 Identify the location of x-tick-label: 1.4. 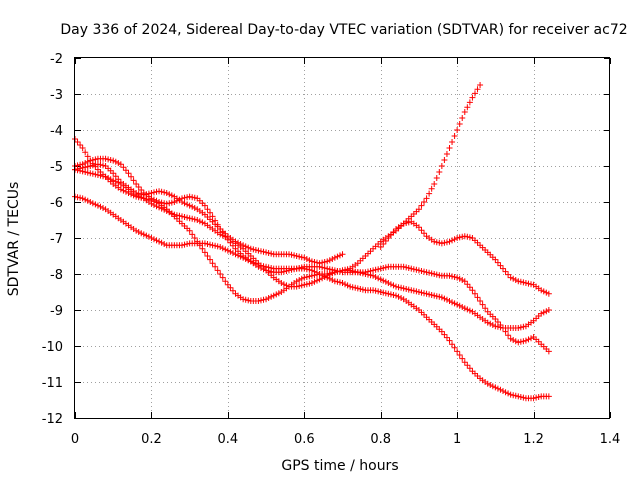
(610, 439).